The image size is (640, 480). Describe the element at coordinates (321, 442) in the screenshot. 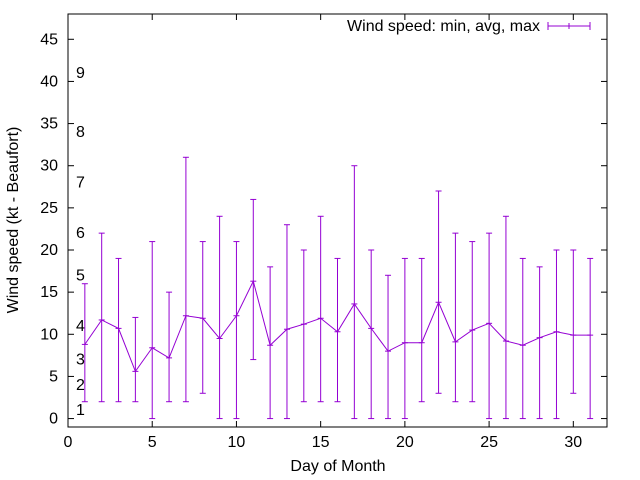

I see `x-tick-label: 15` at that location.